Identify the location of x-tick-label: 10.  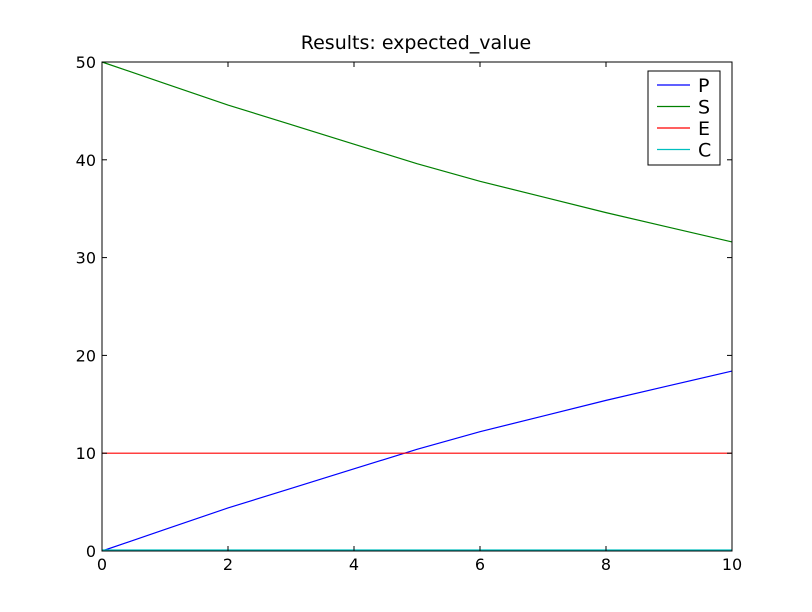
(732, 564).